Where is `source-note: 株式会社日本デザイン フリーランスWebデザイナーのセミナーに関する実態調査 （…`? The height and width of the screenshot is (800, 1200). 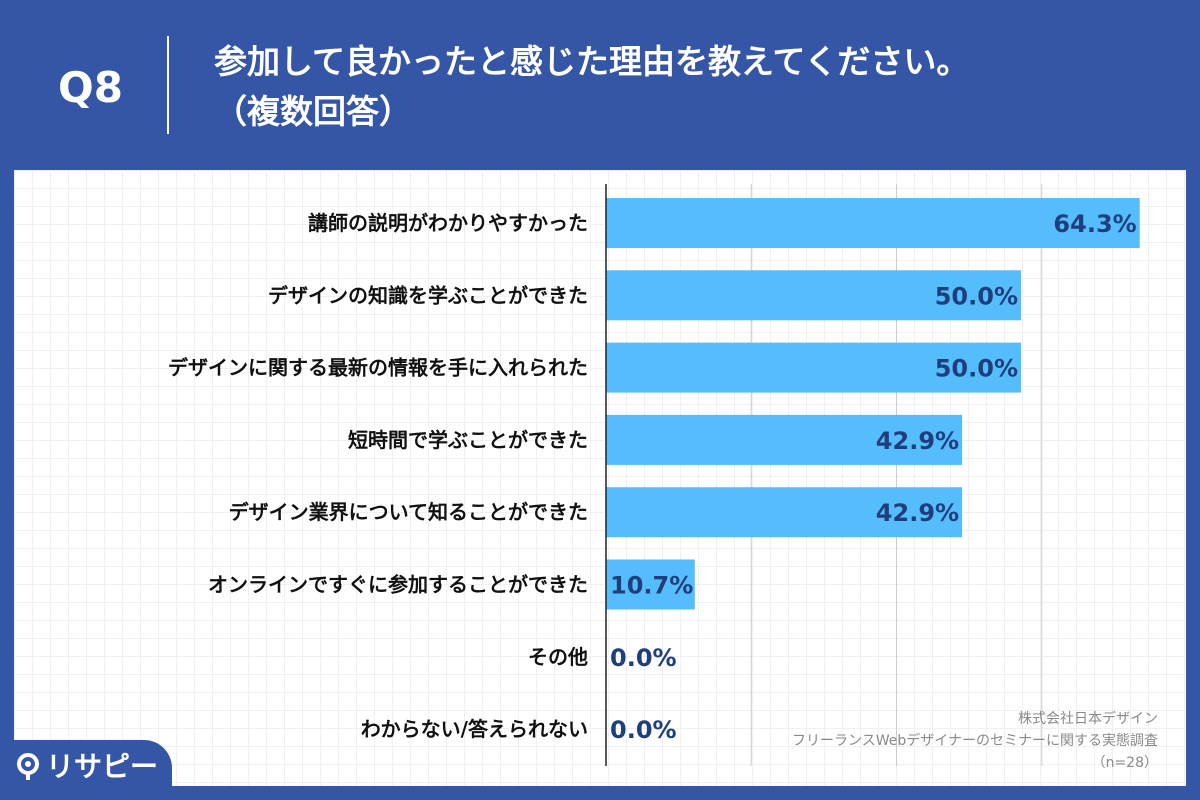
source-note: 株式会社日本デザイン フリーランスWebデザイナーのセミナーに関する実態調査 （… is located at coordinates (975, 741).